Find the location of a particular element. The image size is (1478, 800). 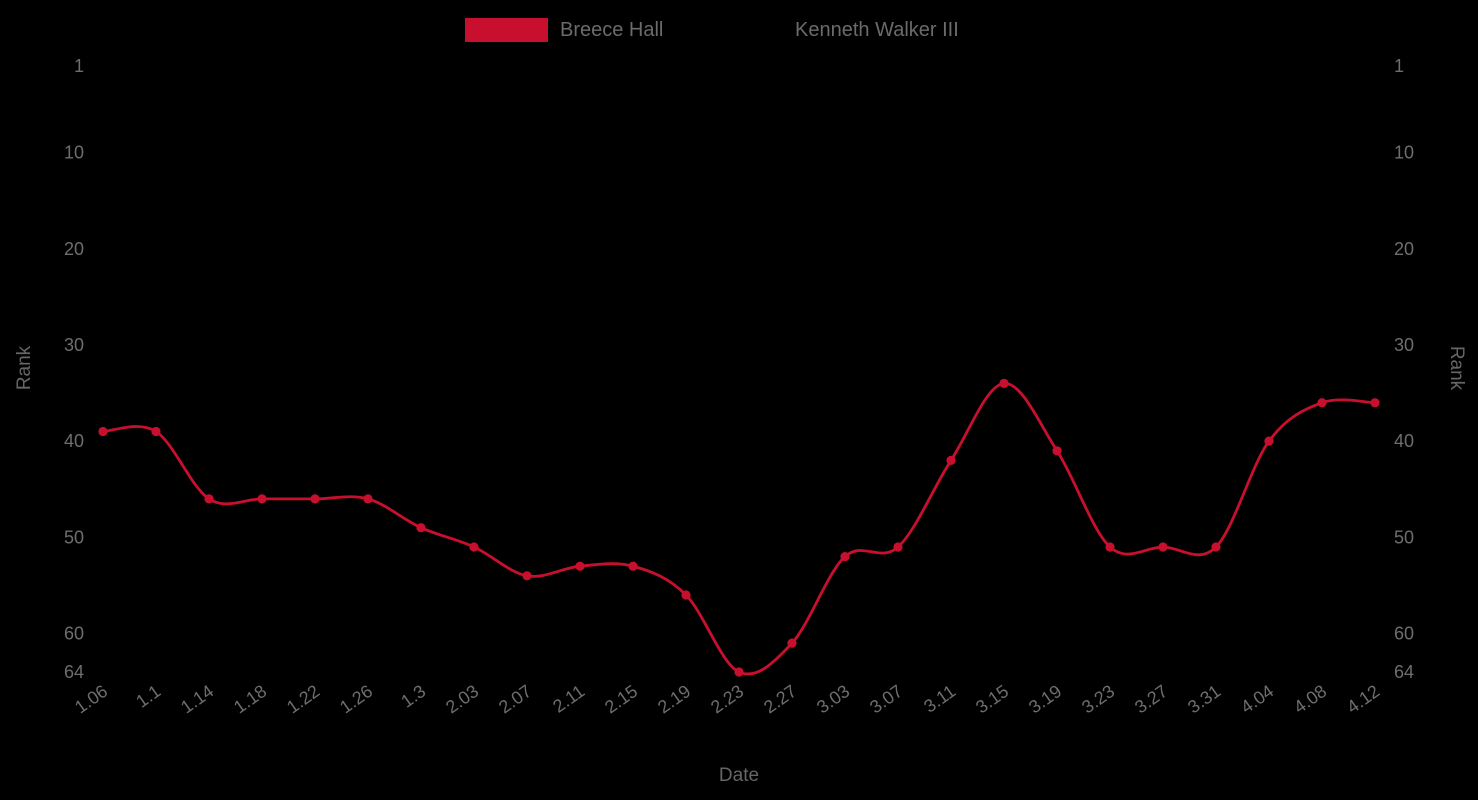

data-point-1.1 is located at coordinates (156, 431).